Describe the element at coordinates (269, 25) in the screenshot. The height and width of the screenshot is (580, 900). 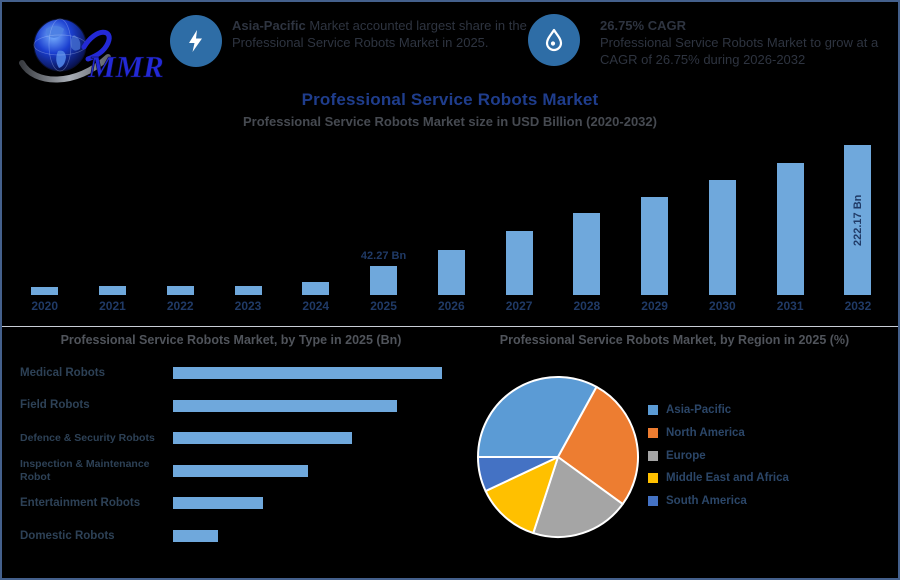
I see `callout-asia-pacific-bold: Asia-Pacific` at that location.